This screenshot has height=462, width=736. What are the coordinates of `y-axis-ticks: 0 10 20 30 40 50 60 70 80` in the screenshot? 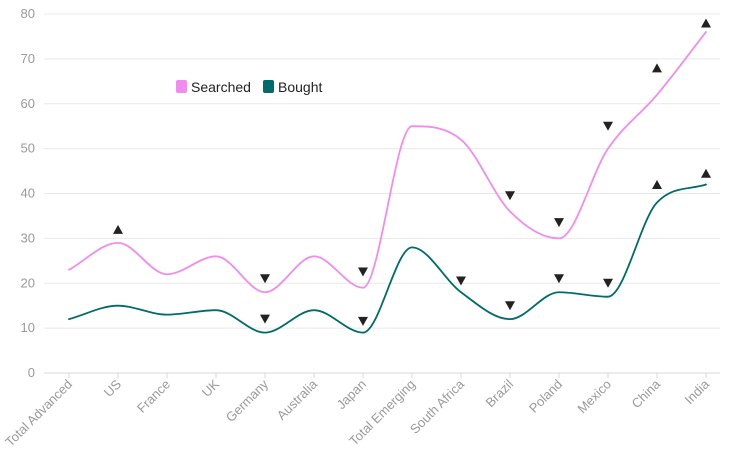 It's located at (28, 193).